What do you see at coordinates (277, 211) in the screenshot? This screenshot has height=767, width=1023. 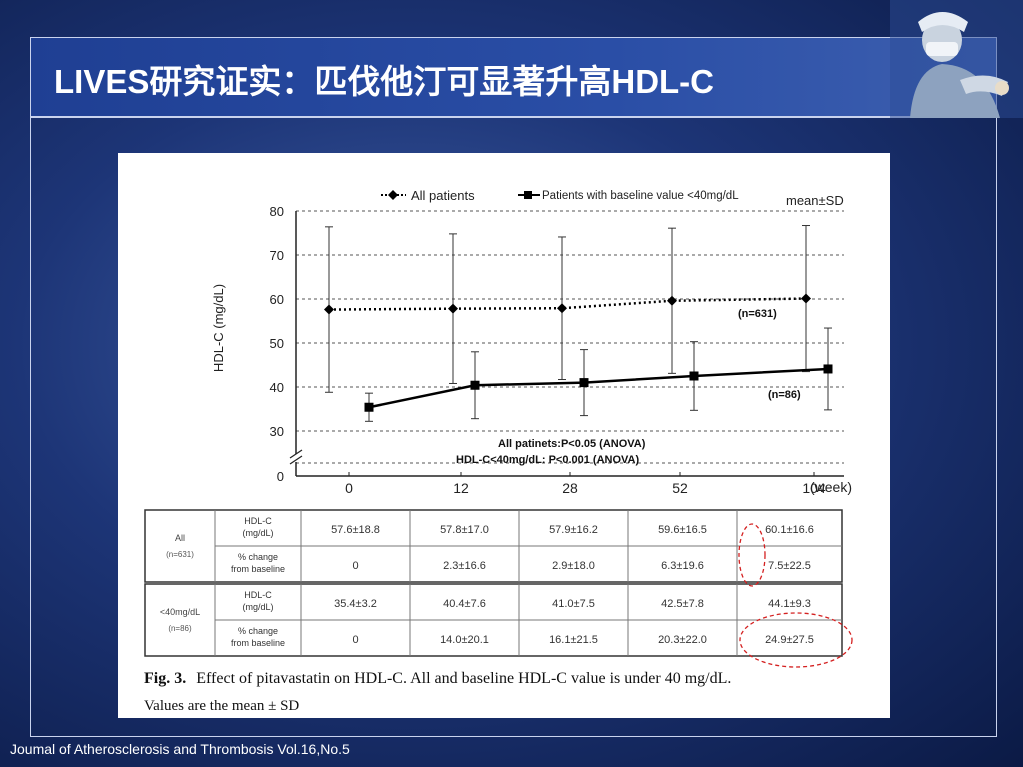 I see `y-tick-label: 80` at bounding box center [277, 211].